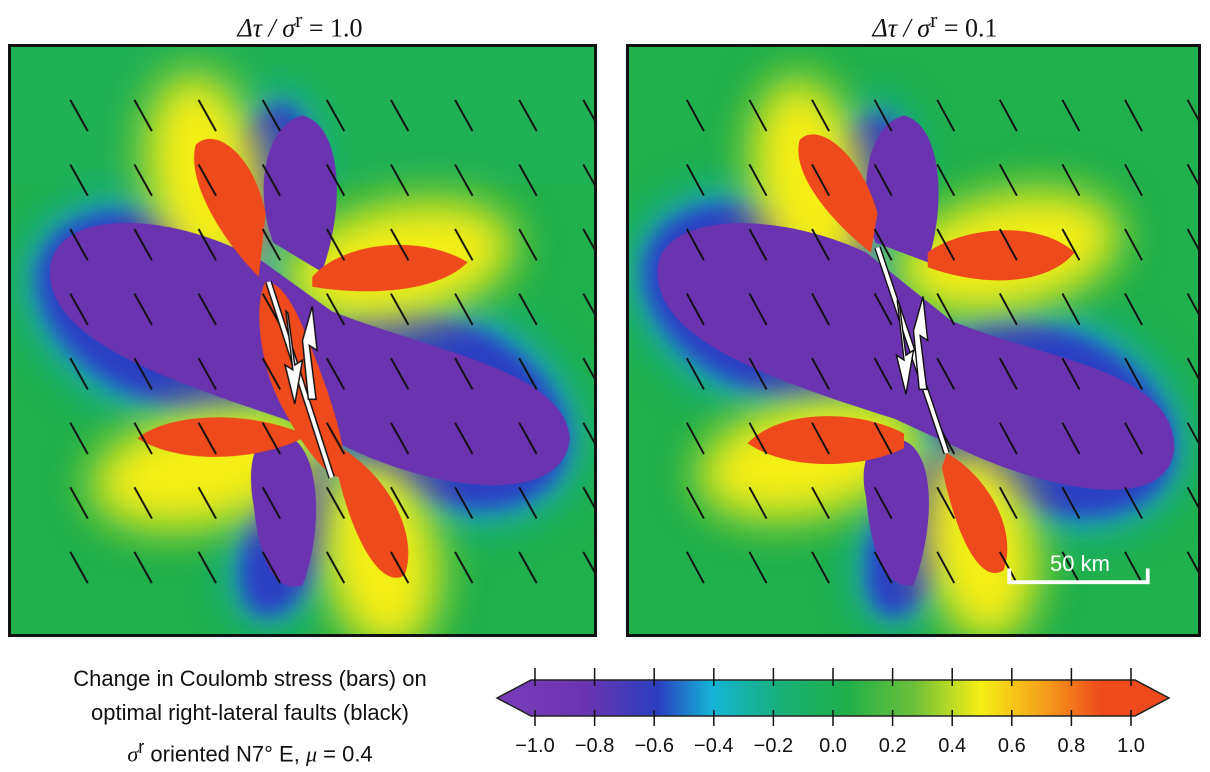  I want to click on colorbar: −1.0 −0.8 −0.6 −0.4 −0.2 0.0 0.2 0.4 0.6 0.8 1.0, so click(833, 712).